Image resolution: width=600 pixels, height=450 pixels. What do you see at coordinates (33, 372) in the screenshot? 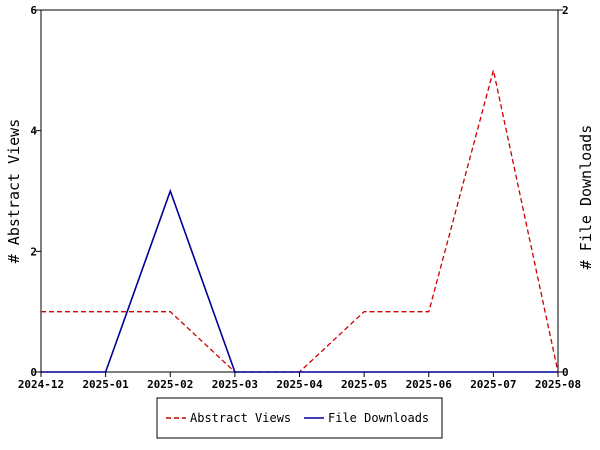
I see `left-y-tick-label-0: 0` at bounding box center [33, 372].